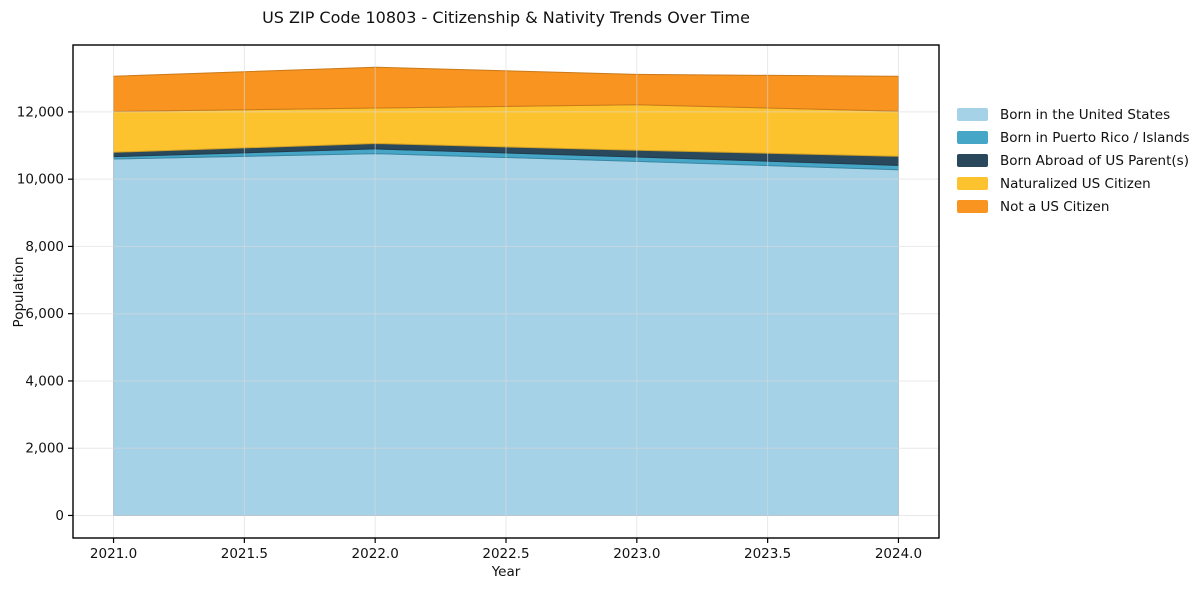 The image size is (1189, 590). Describe the element at coordinates (898, 554) in the screenshot. I see `x-tick-label: 2024.0` at that location.